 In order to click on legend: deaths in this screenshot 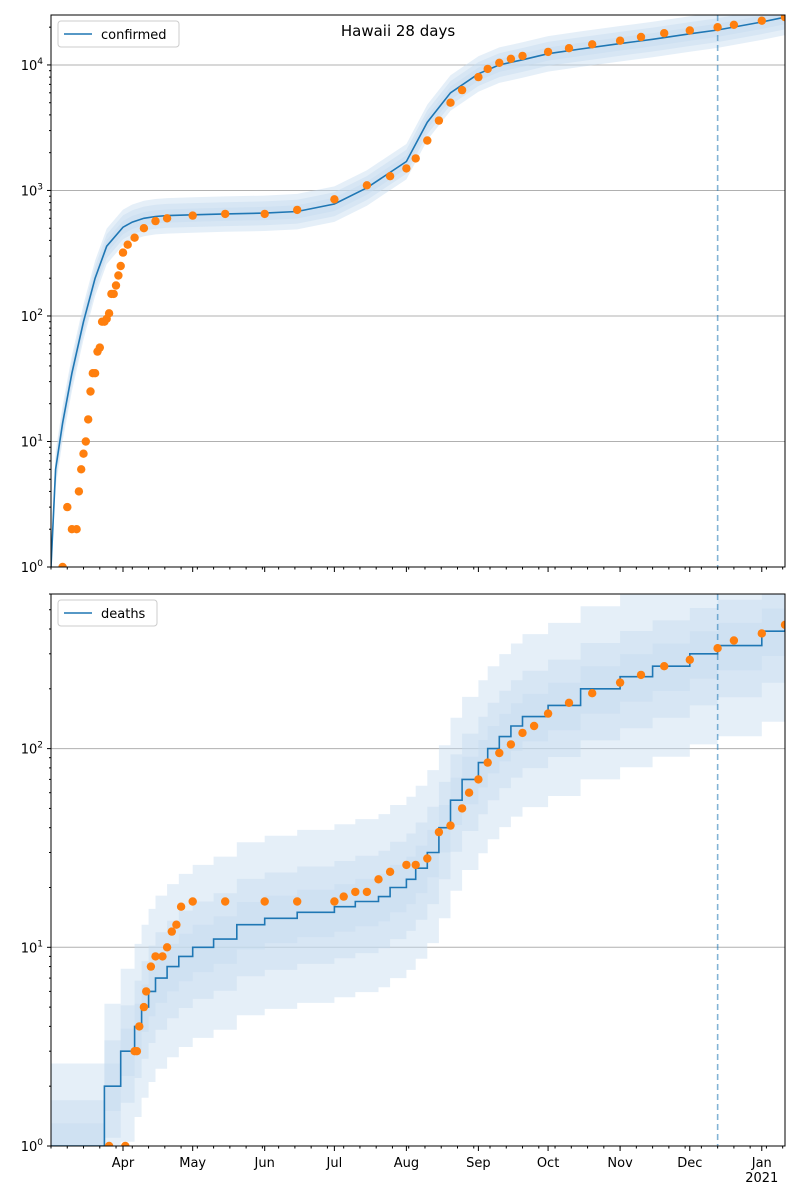, I will do `click(107, 613)`.